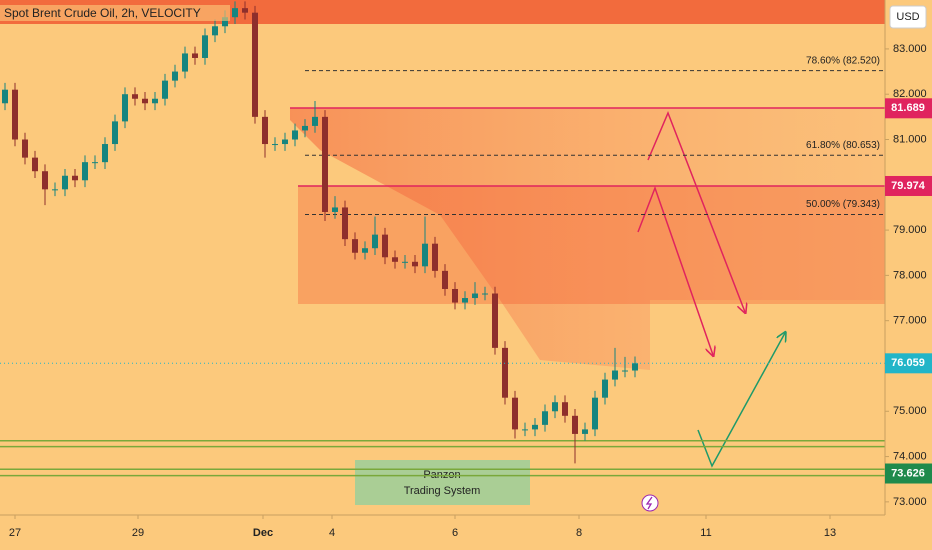  What do you see at coordinates (102, 13) in the screenshot?
I see `chart-title: Spot Brent Crude Oil, 2h, VELOCITY` at bounding box center [102, 13].